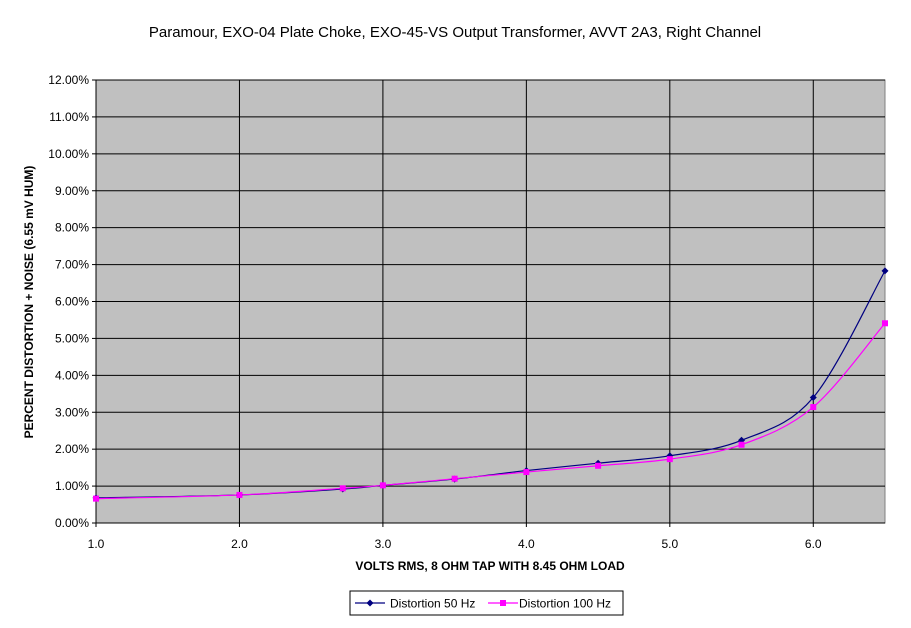 This screenshot has height=628, width=911. Describe the element at coordinates (96, 544) in the screenshot. I see `x-tick-label: 1.0` at that location.